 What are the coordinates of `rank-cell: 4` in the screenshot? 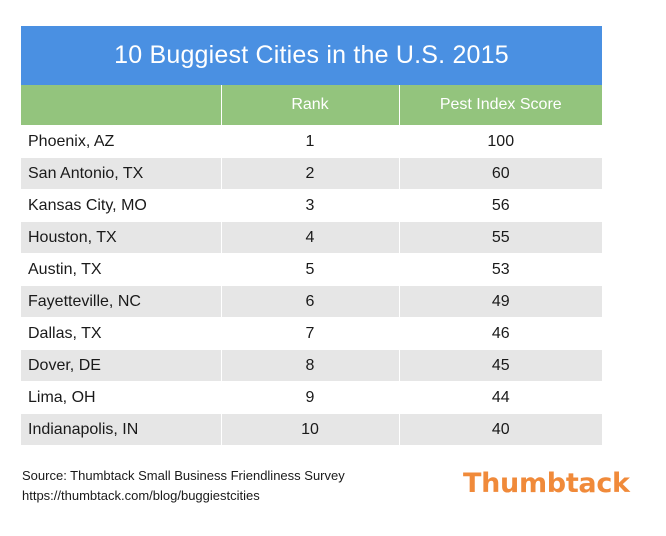 It's located at (310, 237).